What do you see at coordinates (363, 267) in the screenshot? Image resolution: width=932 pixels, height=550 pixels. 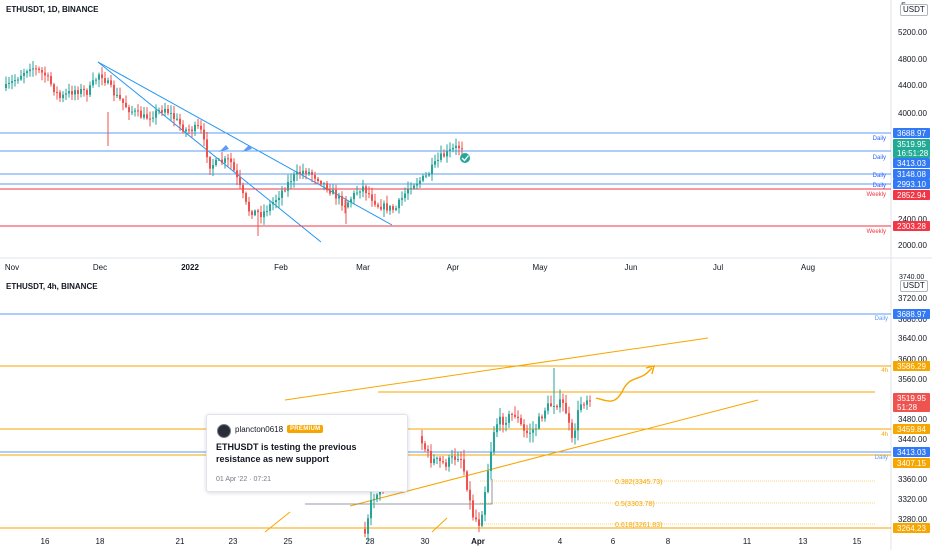 I see `daily-time-tick: Mar` at bounding box center [363, 267].